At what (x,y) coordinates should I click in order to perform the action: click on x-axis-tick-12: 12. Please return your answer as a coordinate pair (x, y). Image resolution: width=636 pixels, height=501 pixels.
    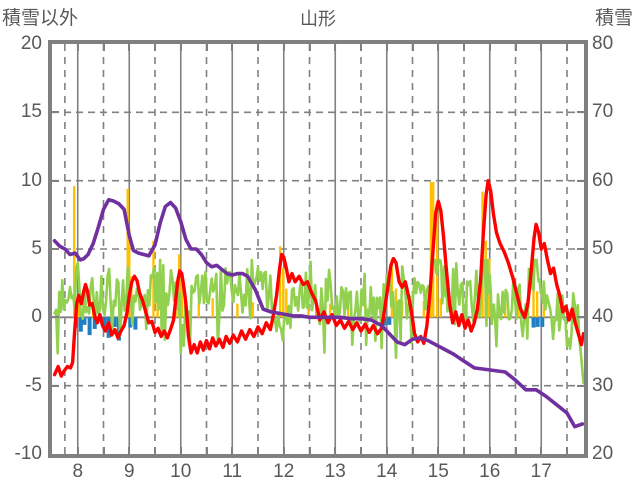
    Looking at the image, I should click on (284, 471).